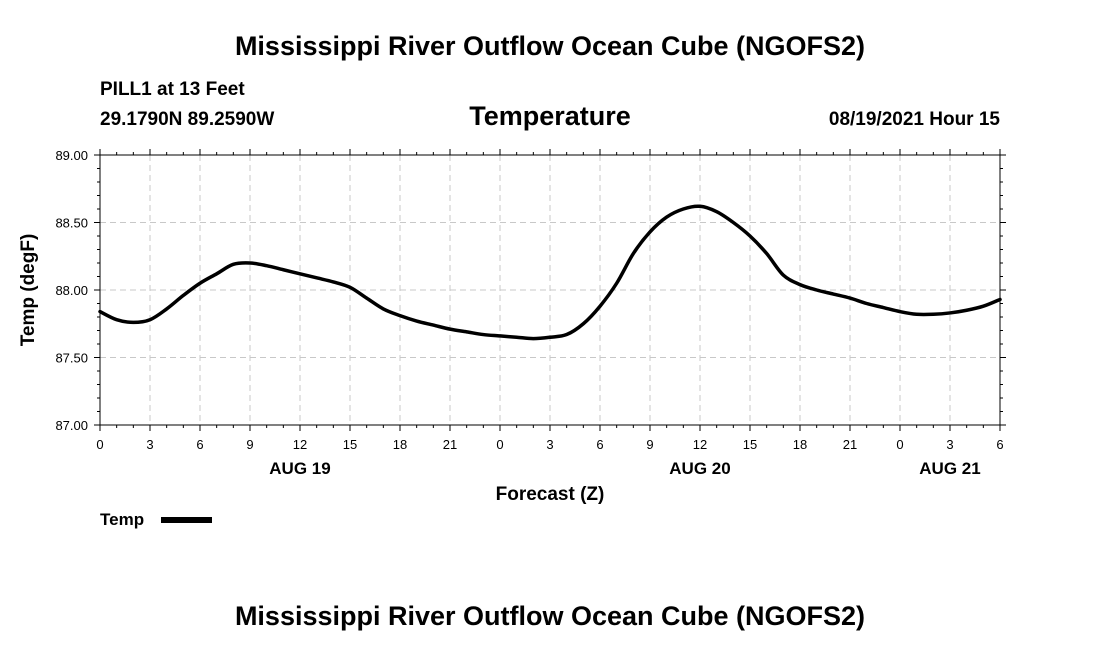 The height and width of the screenshot is (650, 1100). What do you see at coordinates (28, 290) in the screenshot?
I see `y-axis-label: Temp (degF)` at bounding box center [28, 290].